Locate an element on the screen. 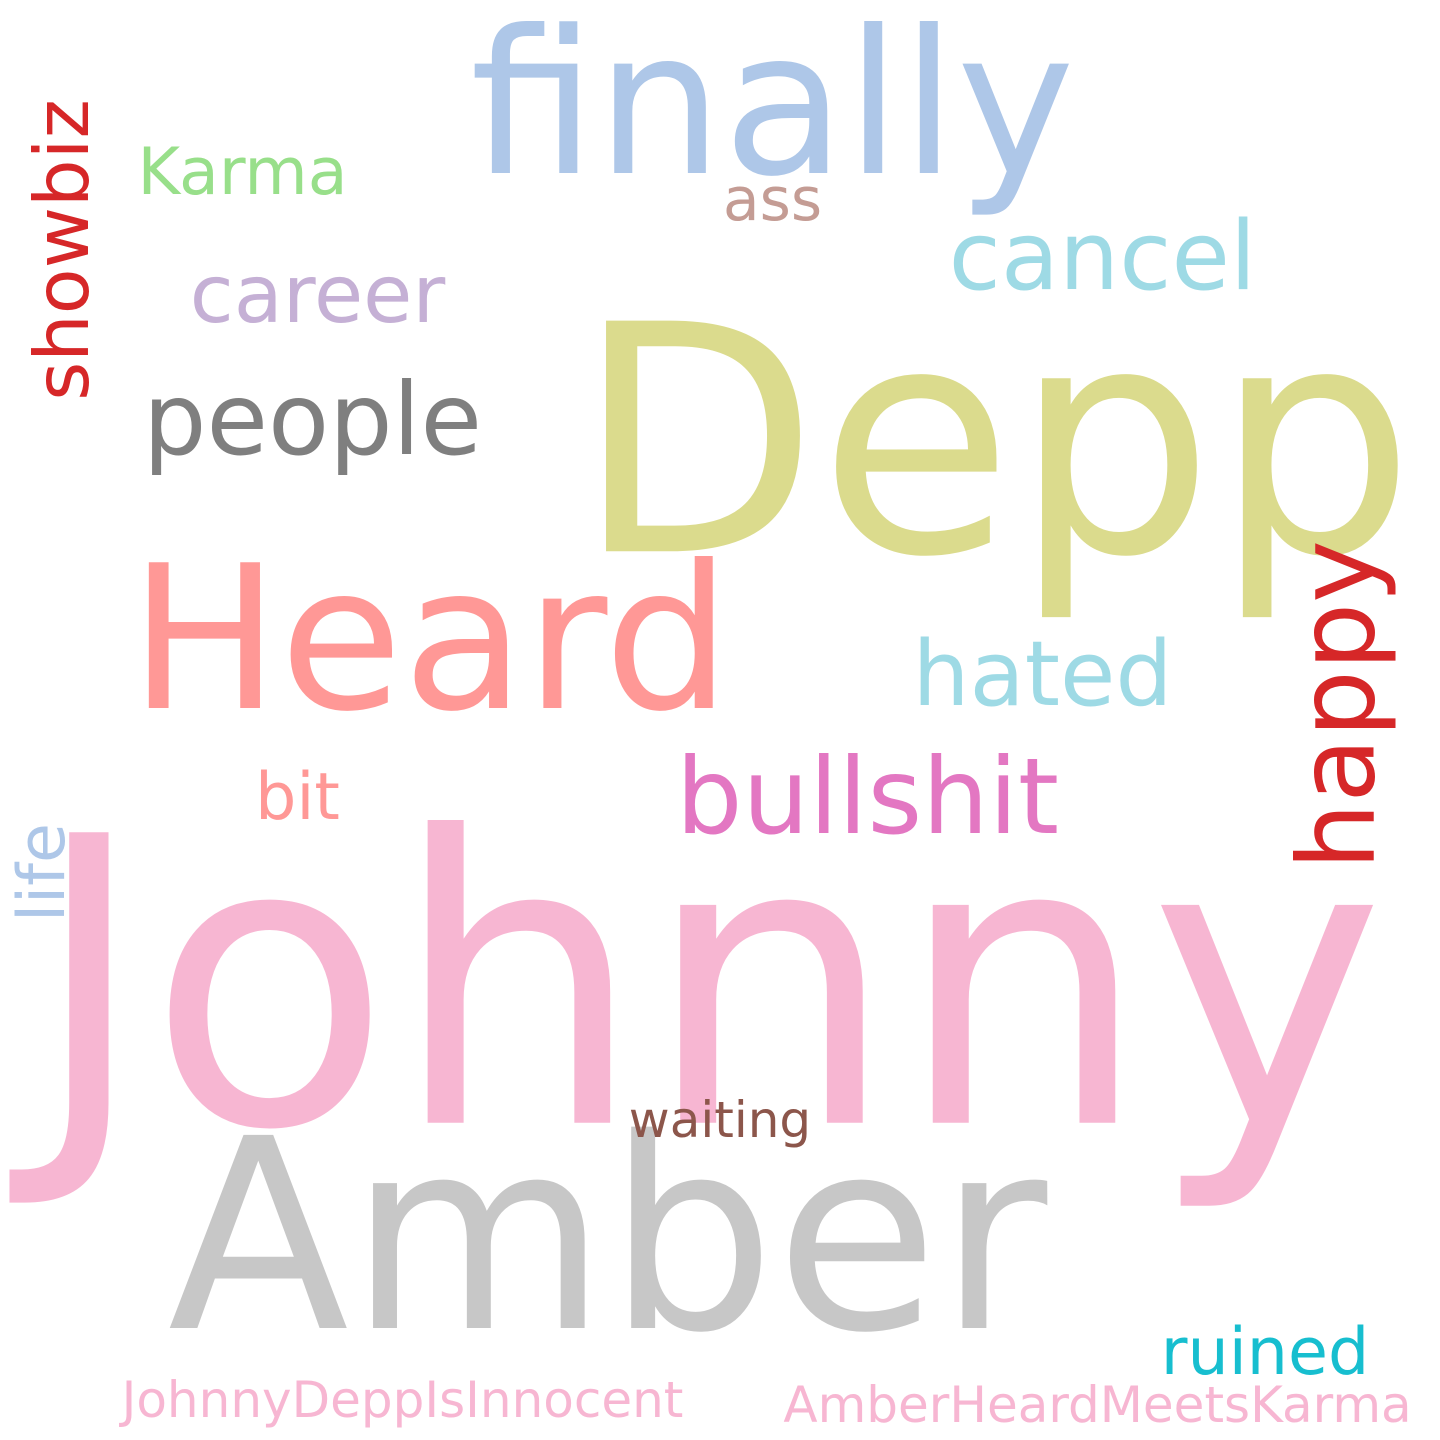 This screenshot has width=1440, height=1440. word-depp: Depp is located at coordinates (995, 442).